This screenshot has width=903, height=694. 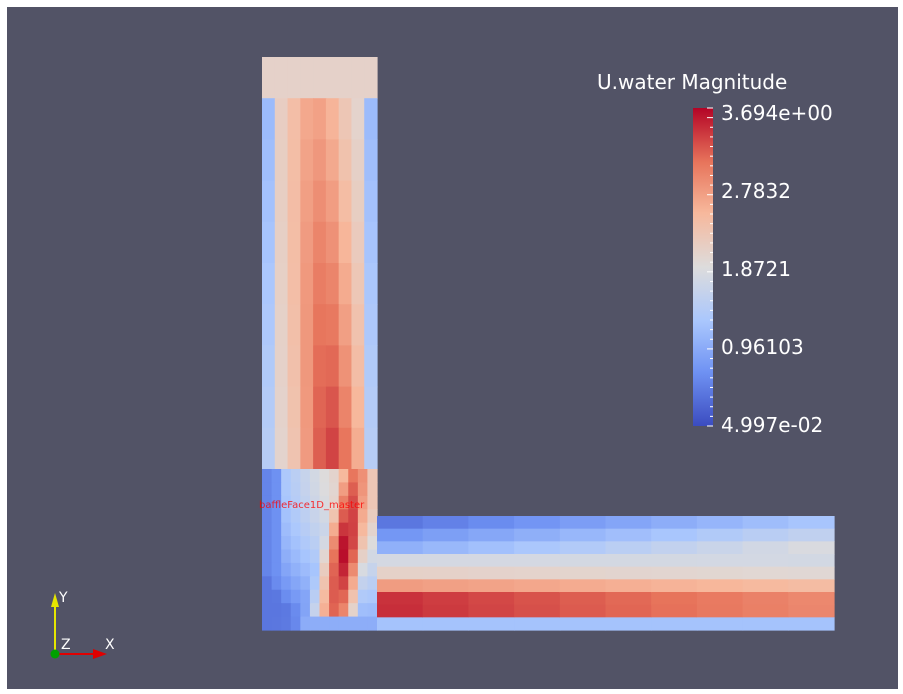 What do you see at coordinates (55, 600) in the screenshot?
I see `y-axis-arrow` at bounding box center [55, 600].